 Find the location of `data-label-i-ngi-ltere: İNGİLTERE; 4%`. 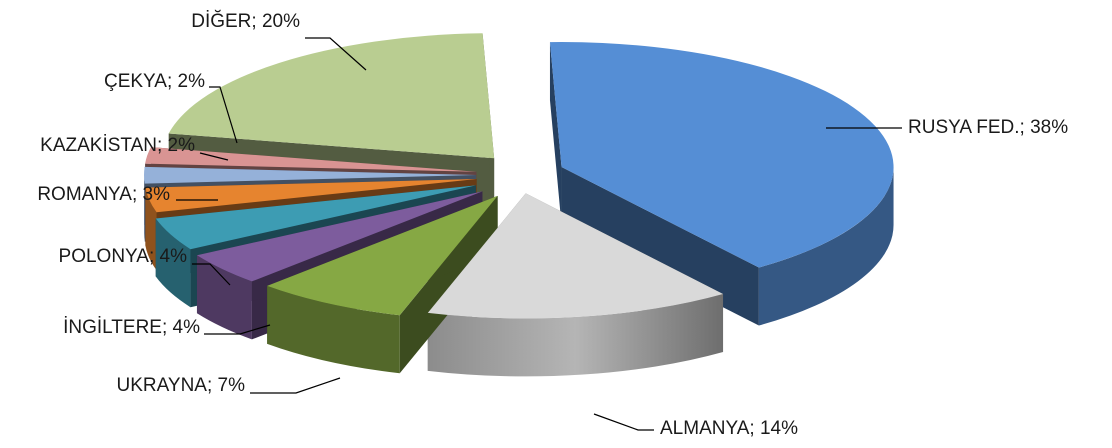

data-label-i-ngi-ltere: İNGİLTERE; 4% is located at coordinates (131, 327).